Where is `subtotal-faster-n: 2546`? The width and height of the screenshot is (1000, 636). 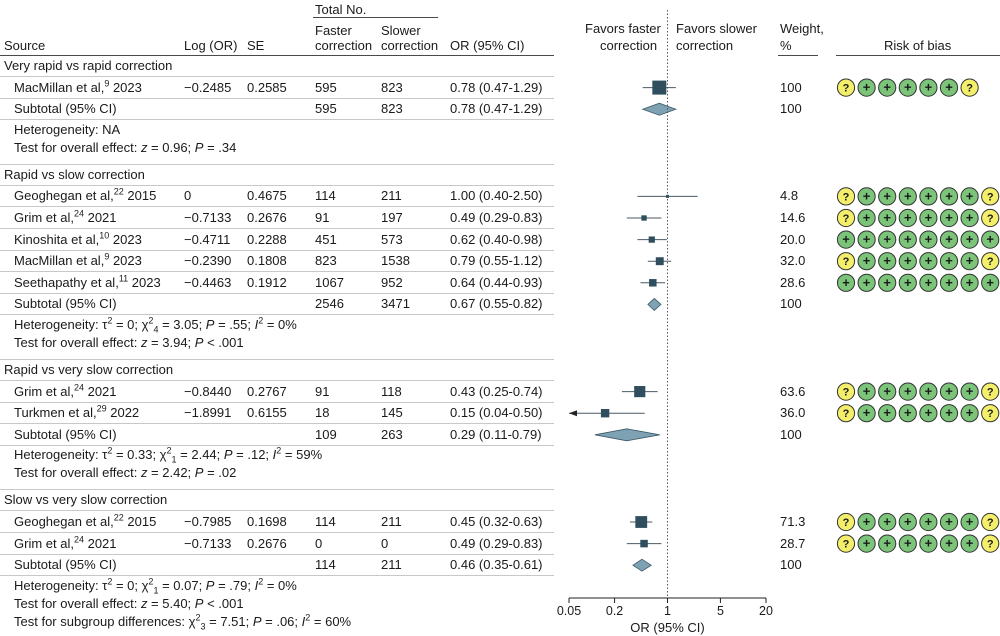
subtotal-faster-n: 2546 is located at coordinates (329, 304).